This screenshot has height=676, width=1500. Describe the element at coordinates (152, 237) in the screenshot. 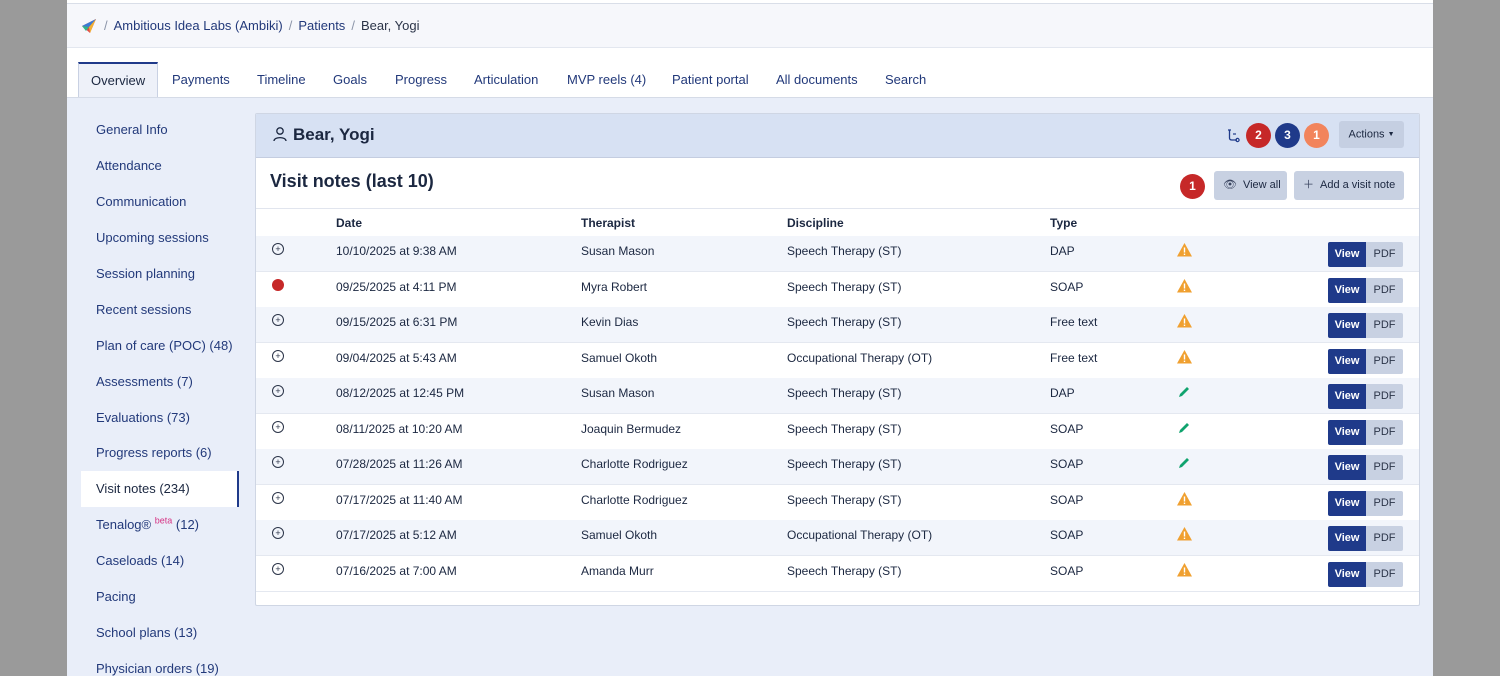

I see `sidebar-item-upcoming-sessions: Upcoming sessions` at that location.